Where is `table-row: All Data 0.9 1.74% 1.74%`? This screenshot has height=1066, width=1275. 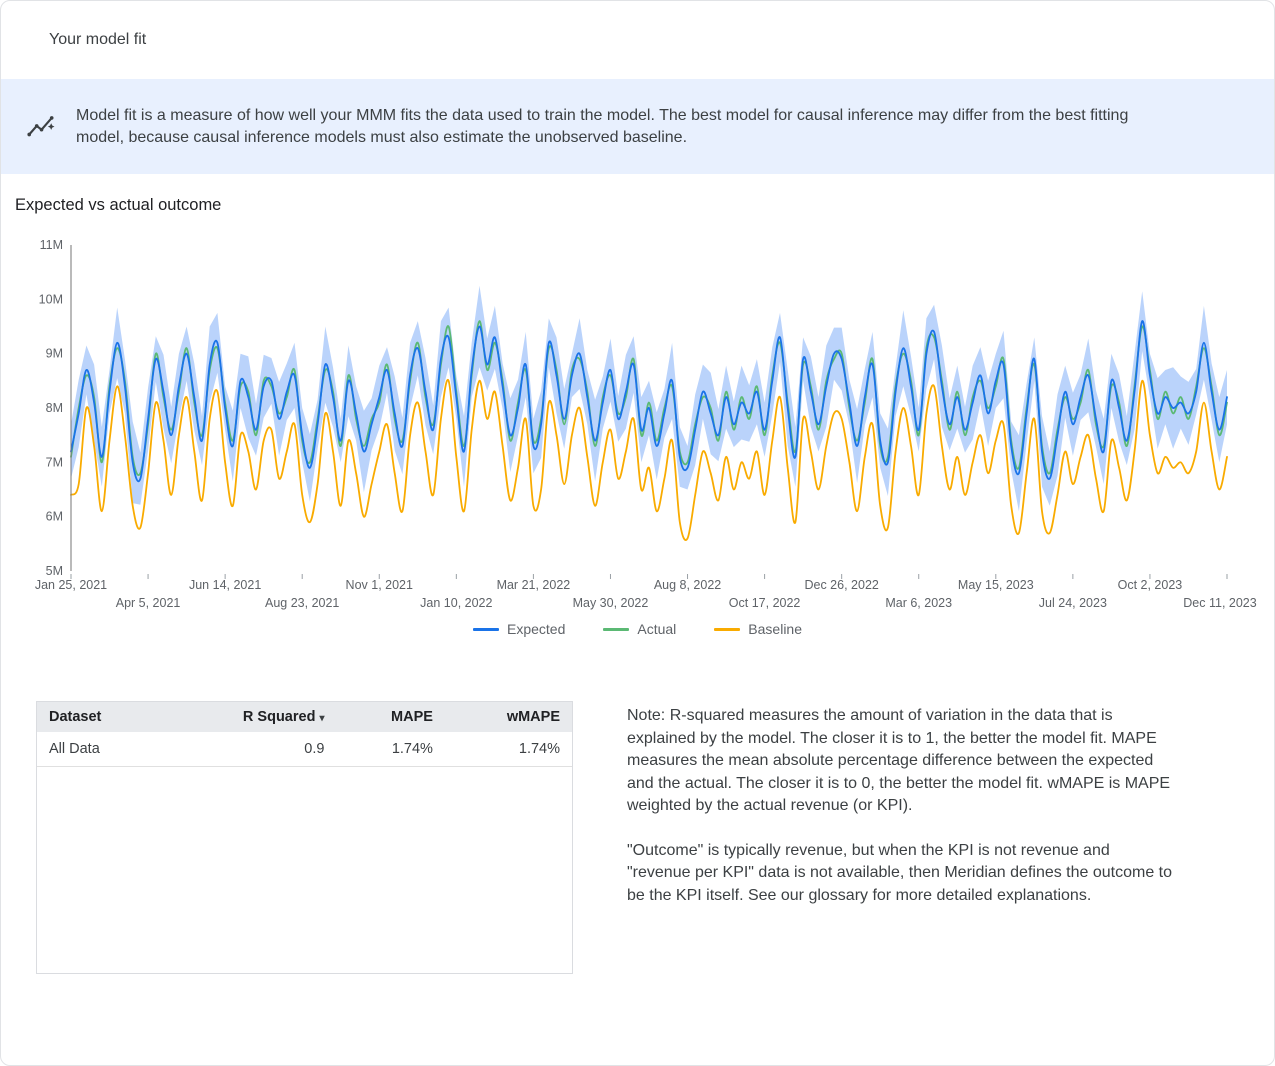 table-row: All Data 0.9 1.74% 1.74% is located at coordinates (304, 749).